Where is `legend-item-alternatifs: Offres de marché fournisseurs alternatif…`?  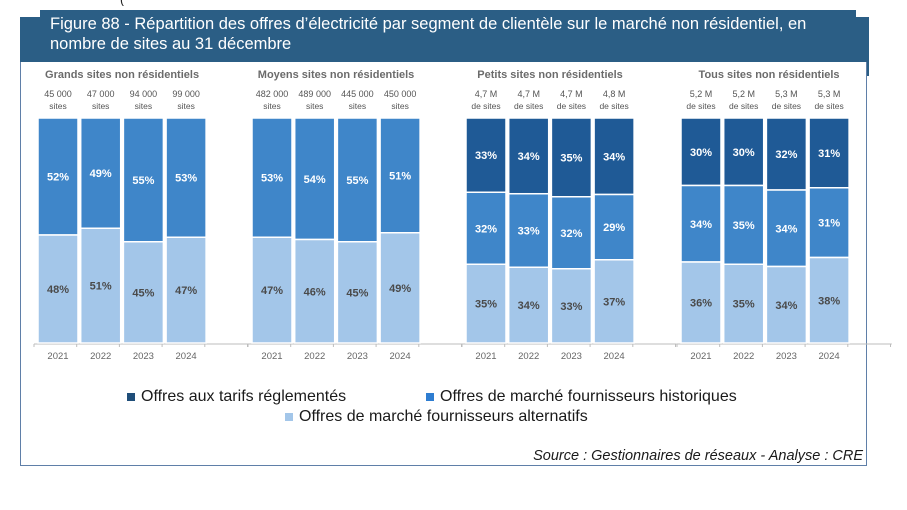
legend-item-alternatifs: Offres de marché fournisseurs alternatif… is located at coordinates (436, 417).